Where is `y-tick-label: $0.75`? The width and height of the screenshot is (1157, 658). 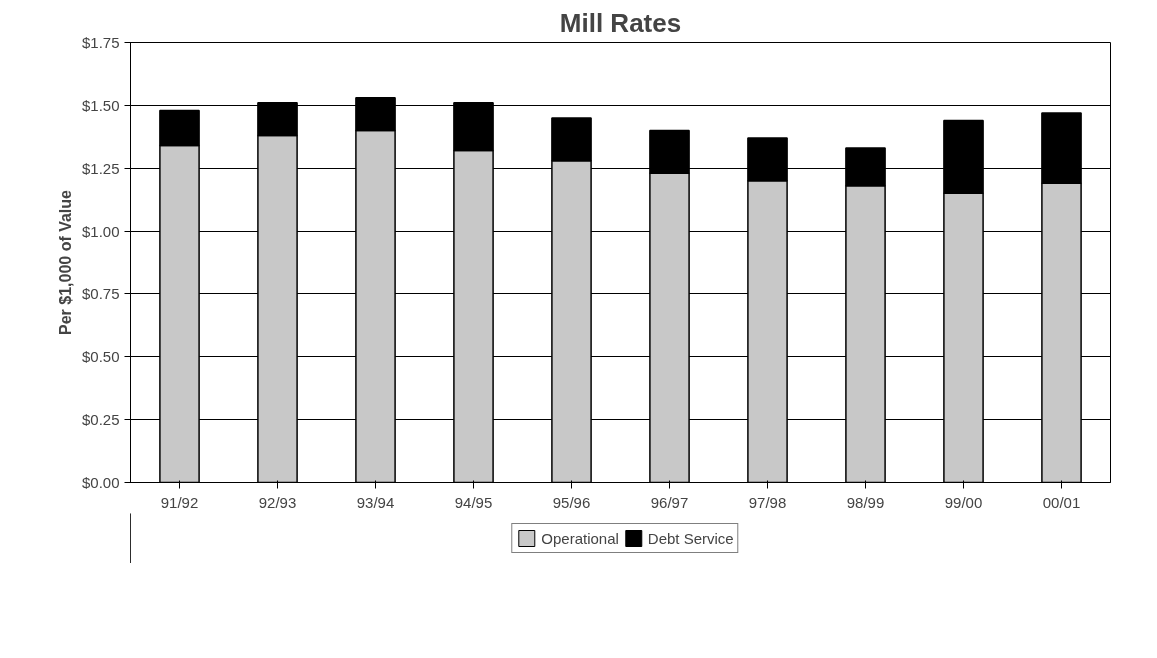
y-tick-label: $0.75 is located at coordinates (100, 294).